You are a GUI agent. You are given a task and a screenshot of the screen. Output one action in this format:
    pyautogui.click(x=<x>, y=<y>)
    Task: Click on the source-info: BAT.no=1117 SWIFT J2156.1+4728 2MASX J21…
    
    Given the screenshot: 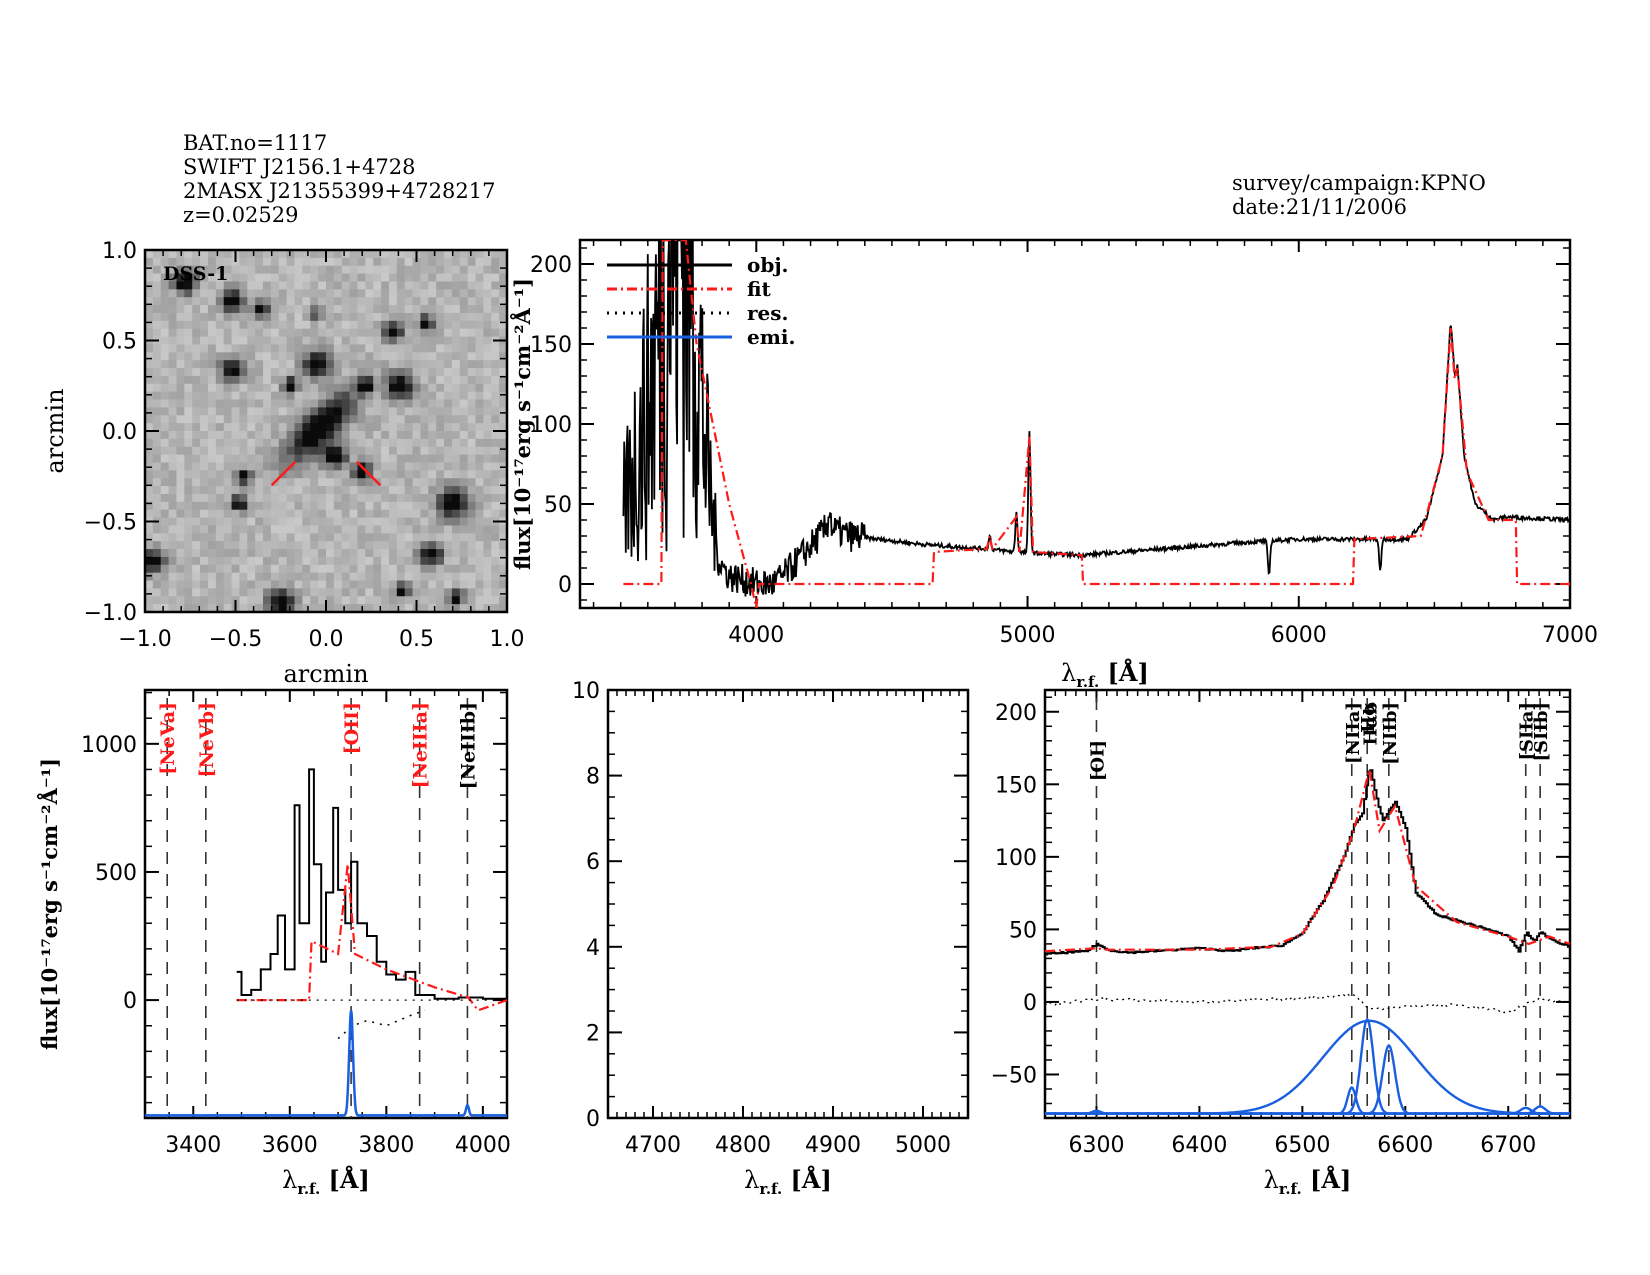 What is the action you would take?
    pyautogui.click(x=339, y=179)
    